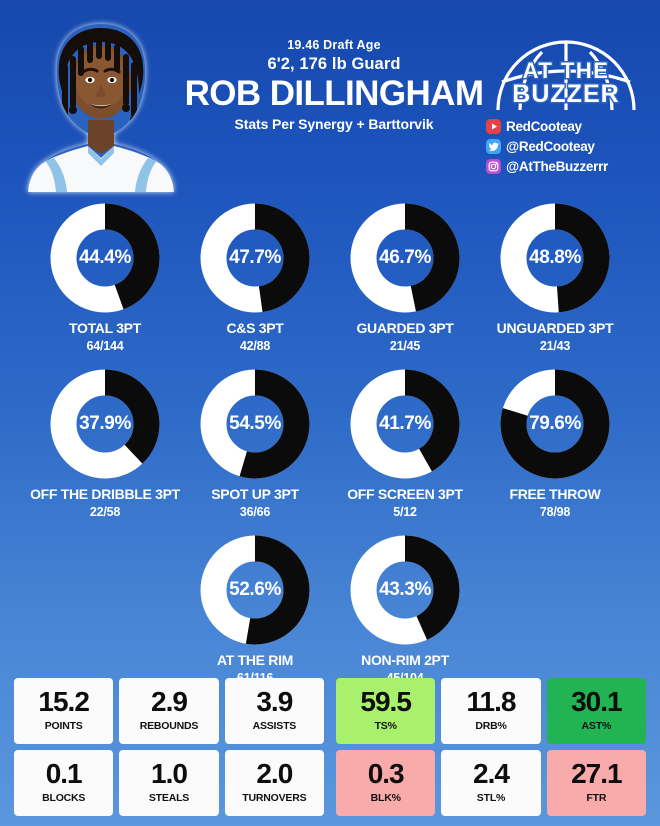 The image size is (660, 826). What do you see at coordinates (405, 346) in the screenshot?
I see `donut-made-attempts: 21/45` at bounding box center [405, 346].